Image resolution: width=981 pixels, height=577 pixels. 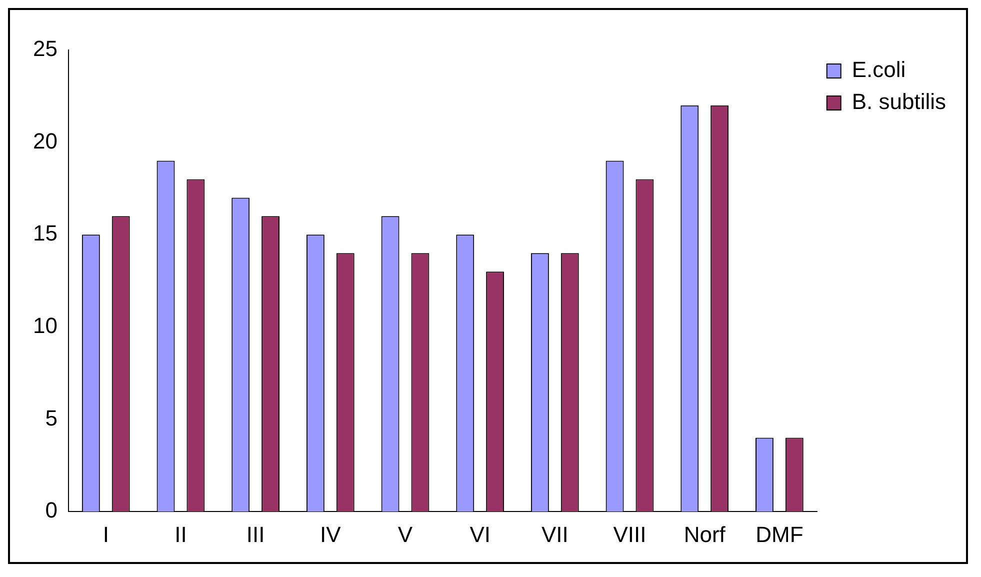 What do you see at coordinates (480, 534) in the screenshot?
I see `x-tick-label: VI` at bounding box center [480, 534].